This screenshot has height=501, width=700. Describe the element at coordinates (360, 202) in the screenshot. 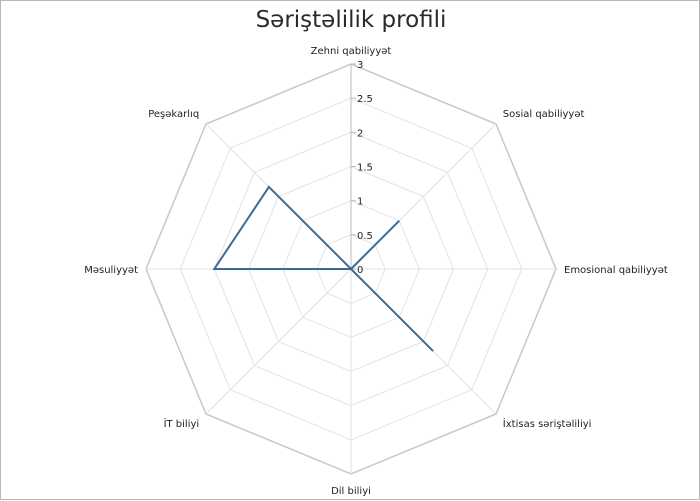

I see `tick-label: 1` at that location.